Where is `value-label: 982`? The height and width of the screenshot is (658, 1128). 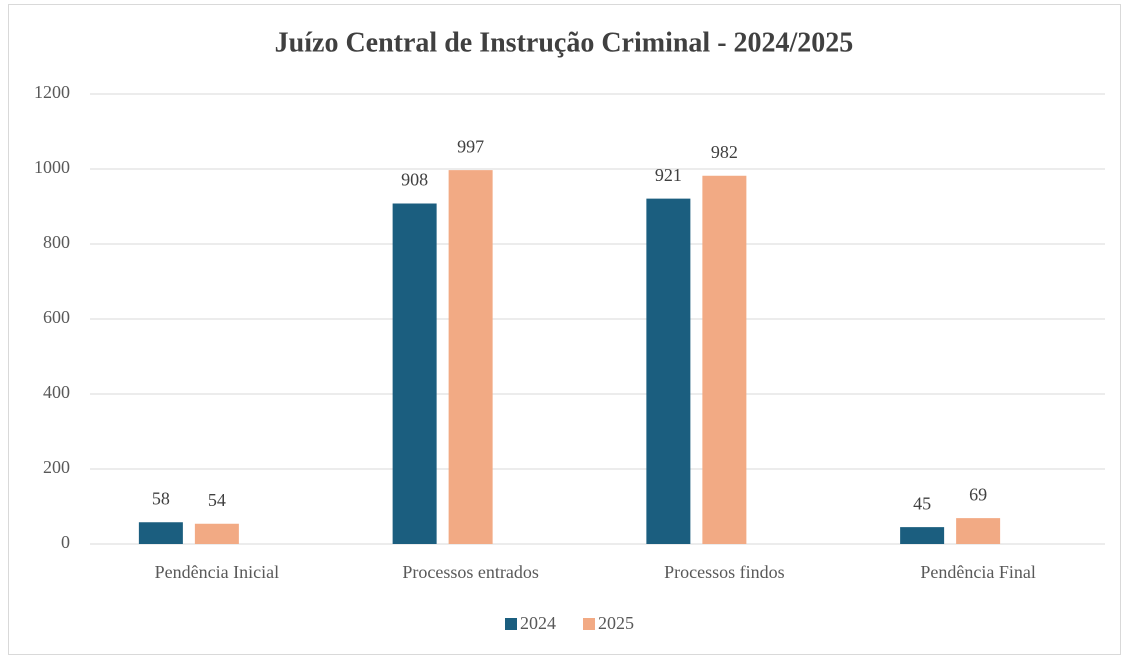
value-label: 982 is located at coordinates (724, 152).